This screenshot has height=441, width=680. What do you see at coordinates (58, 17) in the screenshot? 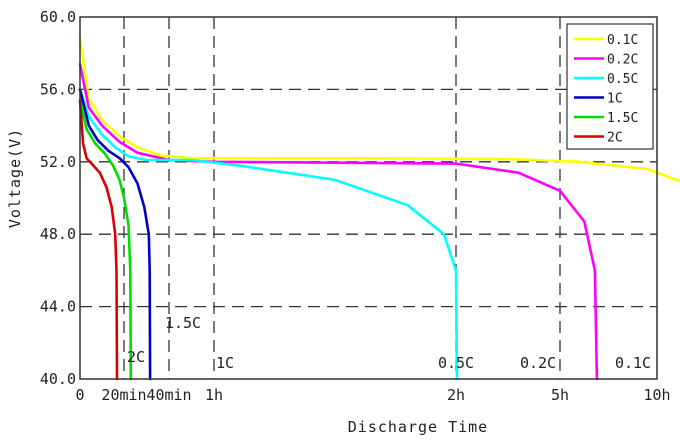
I see `y-tick-label: 60.0` at bounding box center [58, 17].